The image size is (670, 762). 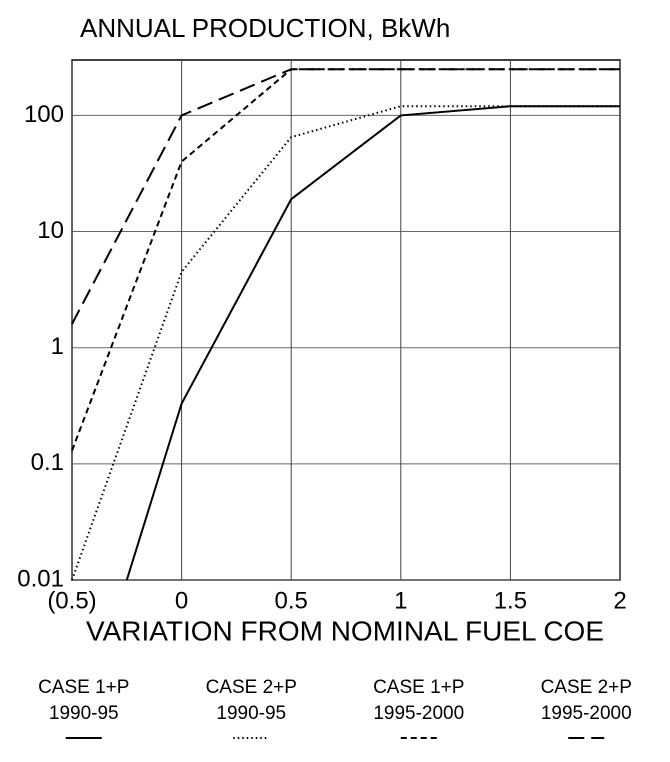 What do you see at coordinates (40, 578) in the screenshot?
I see `y-tick-label: 0.01` at bounding box center [40, 578].